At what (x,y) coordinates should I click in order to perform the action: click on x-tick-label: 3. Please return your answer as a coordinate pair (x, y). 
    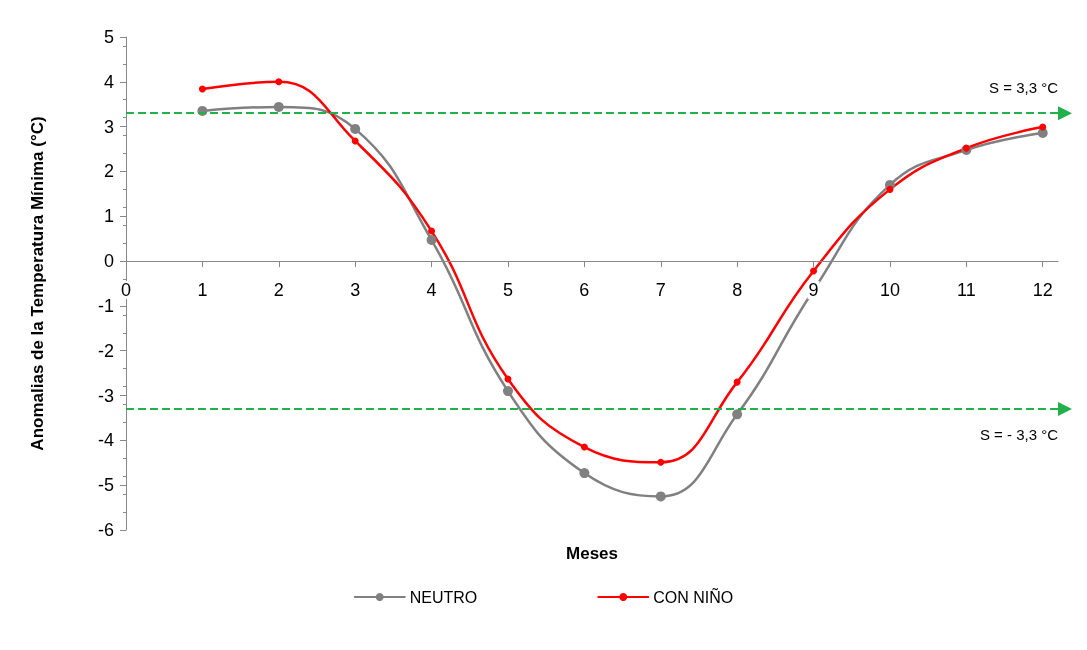
    Looking at the image, I should click on (355, 290).